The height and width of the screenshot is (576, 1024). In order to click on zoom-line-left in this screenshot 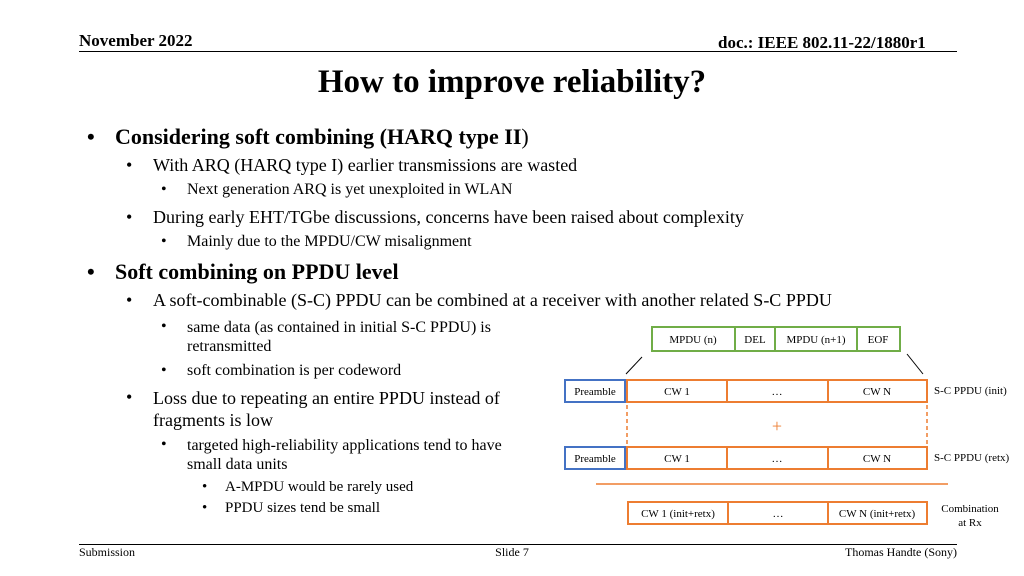, I will do `click(634, 365)`.